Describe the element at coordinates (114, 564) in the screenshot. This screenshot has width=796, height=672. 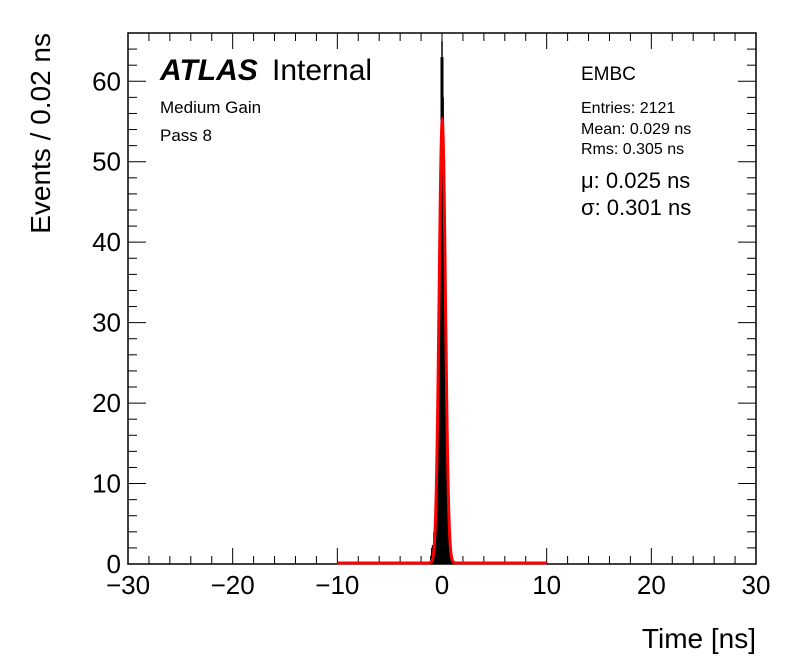
I see `y-tick-label: 0` at that location.